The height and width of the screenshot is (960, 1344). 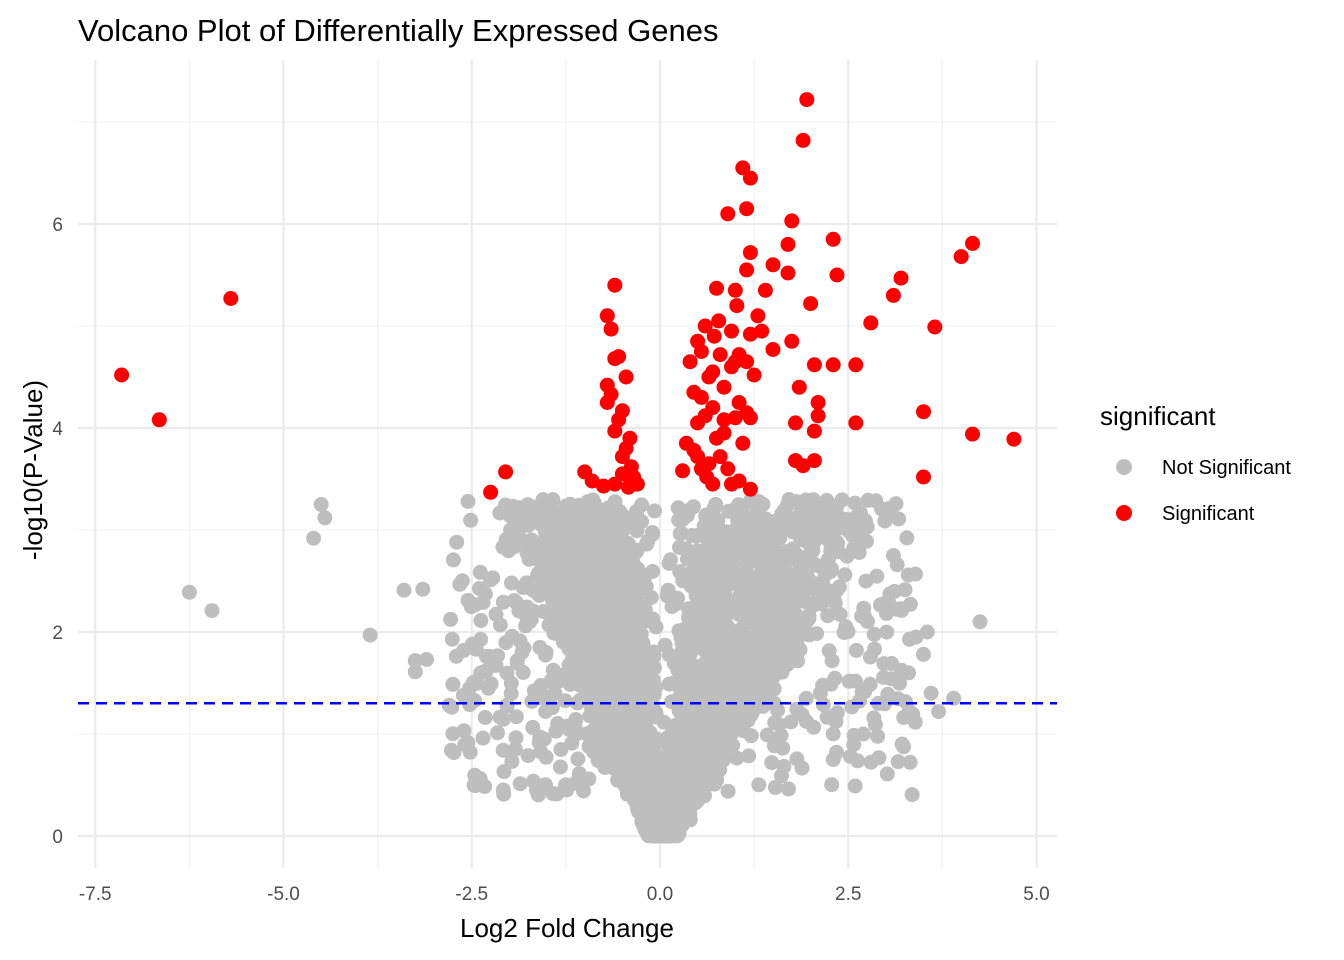 I want to click on legend: significant Not Significant Significant, so click(x=1195, y=463).